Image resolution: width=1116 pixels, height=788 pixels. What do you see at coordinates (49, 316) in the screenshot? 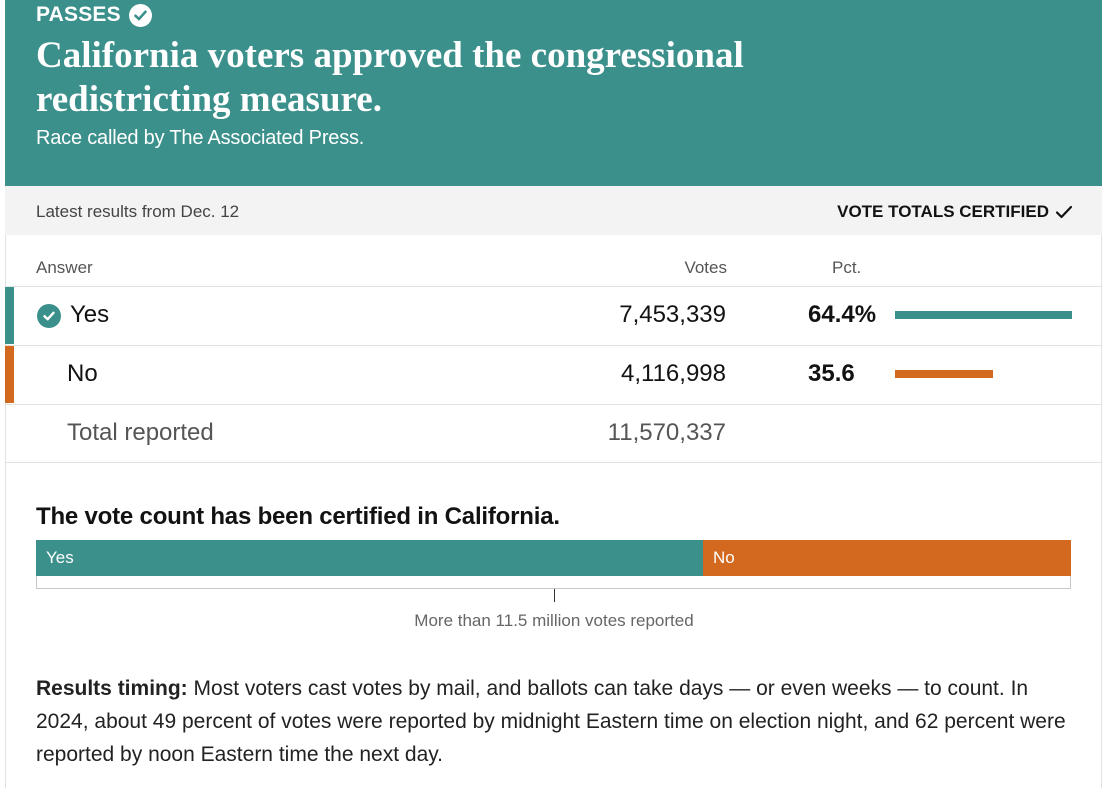
I see `winner-check-icon` at bounding box center [49, 316].